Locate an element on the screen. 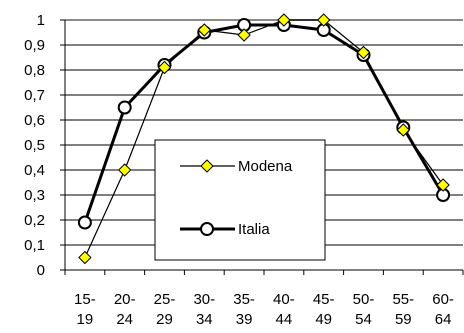 The image size is (464, 333). x-tick-label: 40-44 is located at coordinates (284, 309).